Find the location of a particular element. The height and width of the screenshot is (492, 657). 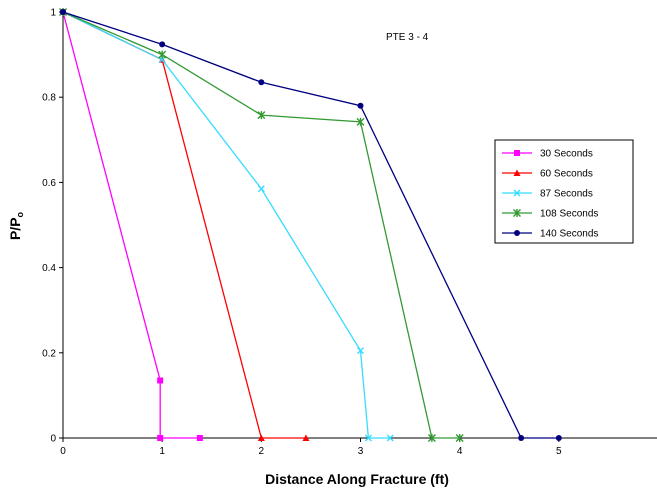

y-tick-label: 0.2 is located at coordinates (49, 353).